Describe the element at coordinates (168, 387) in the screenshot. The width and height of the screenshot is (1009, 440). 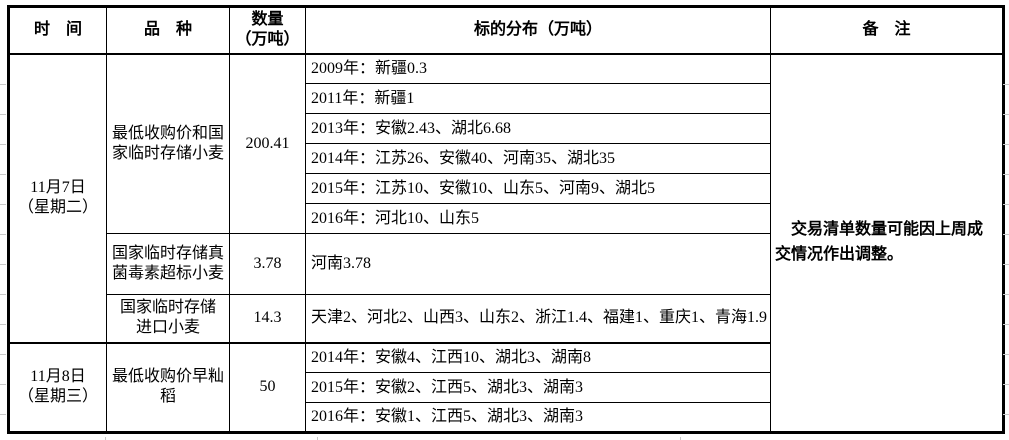
I see `variety-cell-early-indica-rice: 最低收购价早籼 稻` at that location.